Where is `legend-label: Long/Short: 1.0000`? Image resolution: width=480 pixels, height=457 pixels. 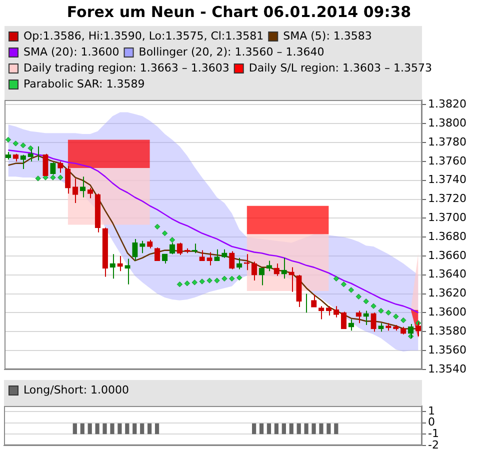 legend-label: Long/Short: 1.0000 is located at coordinates (77, 389).